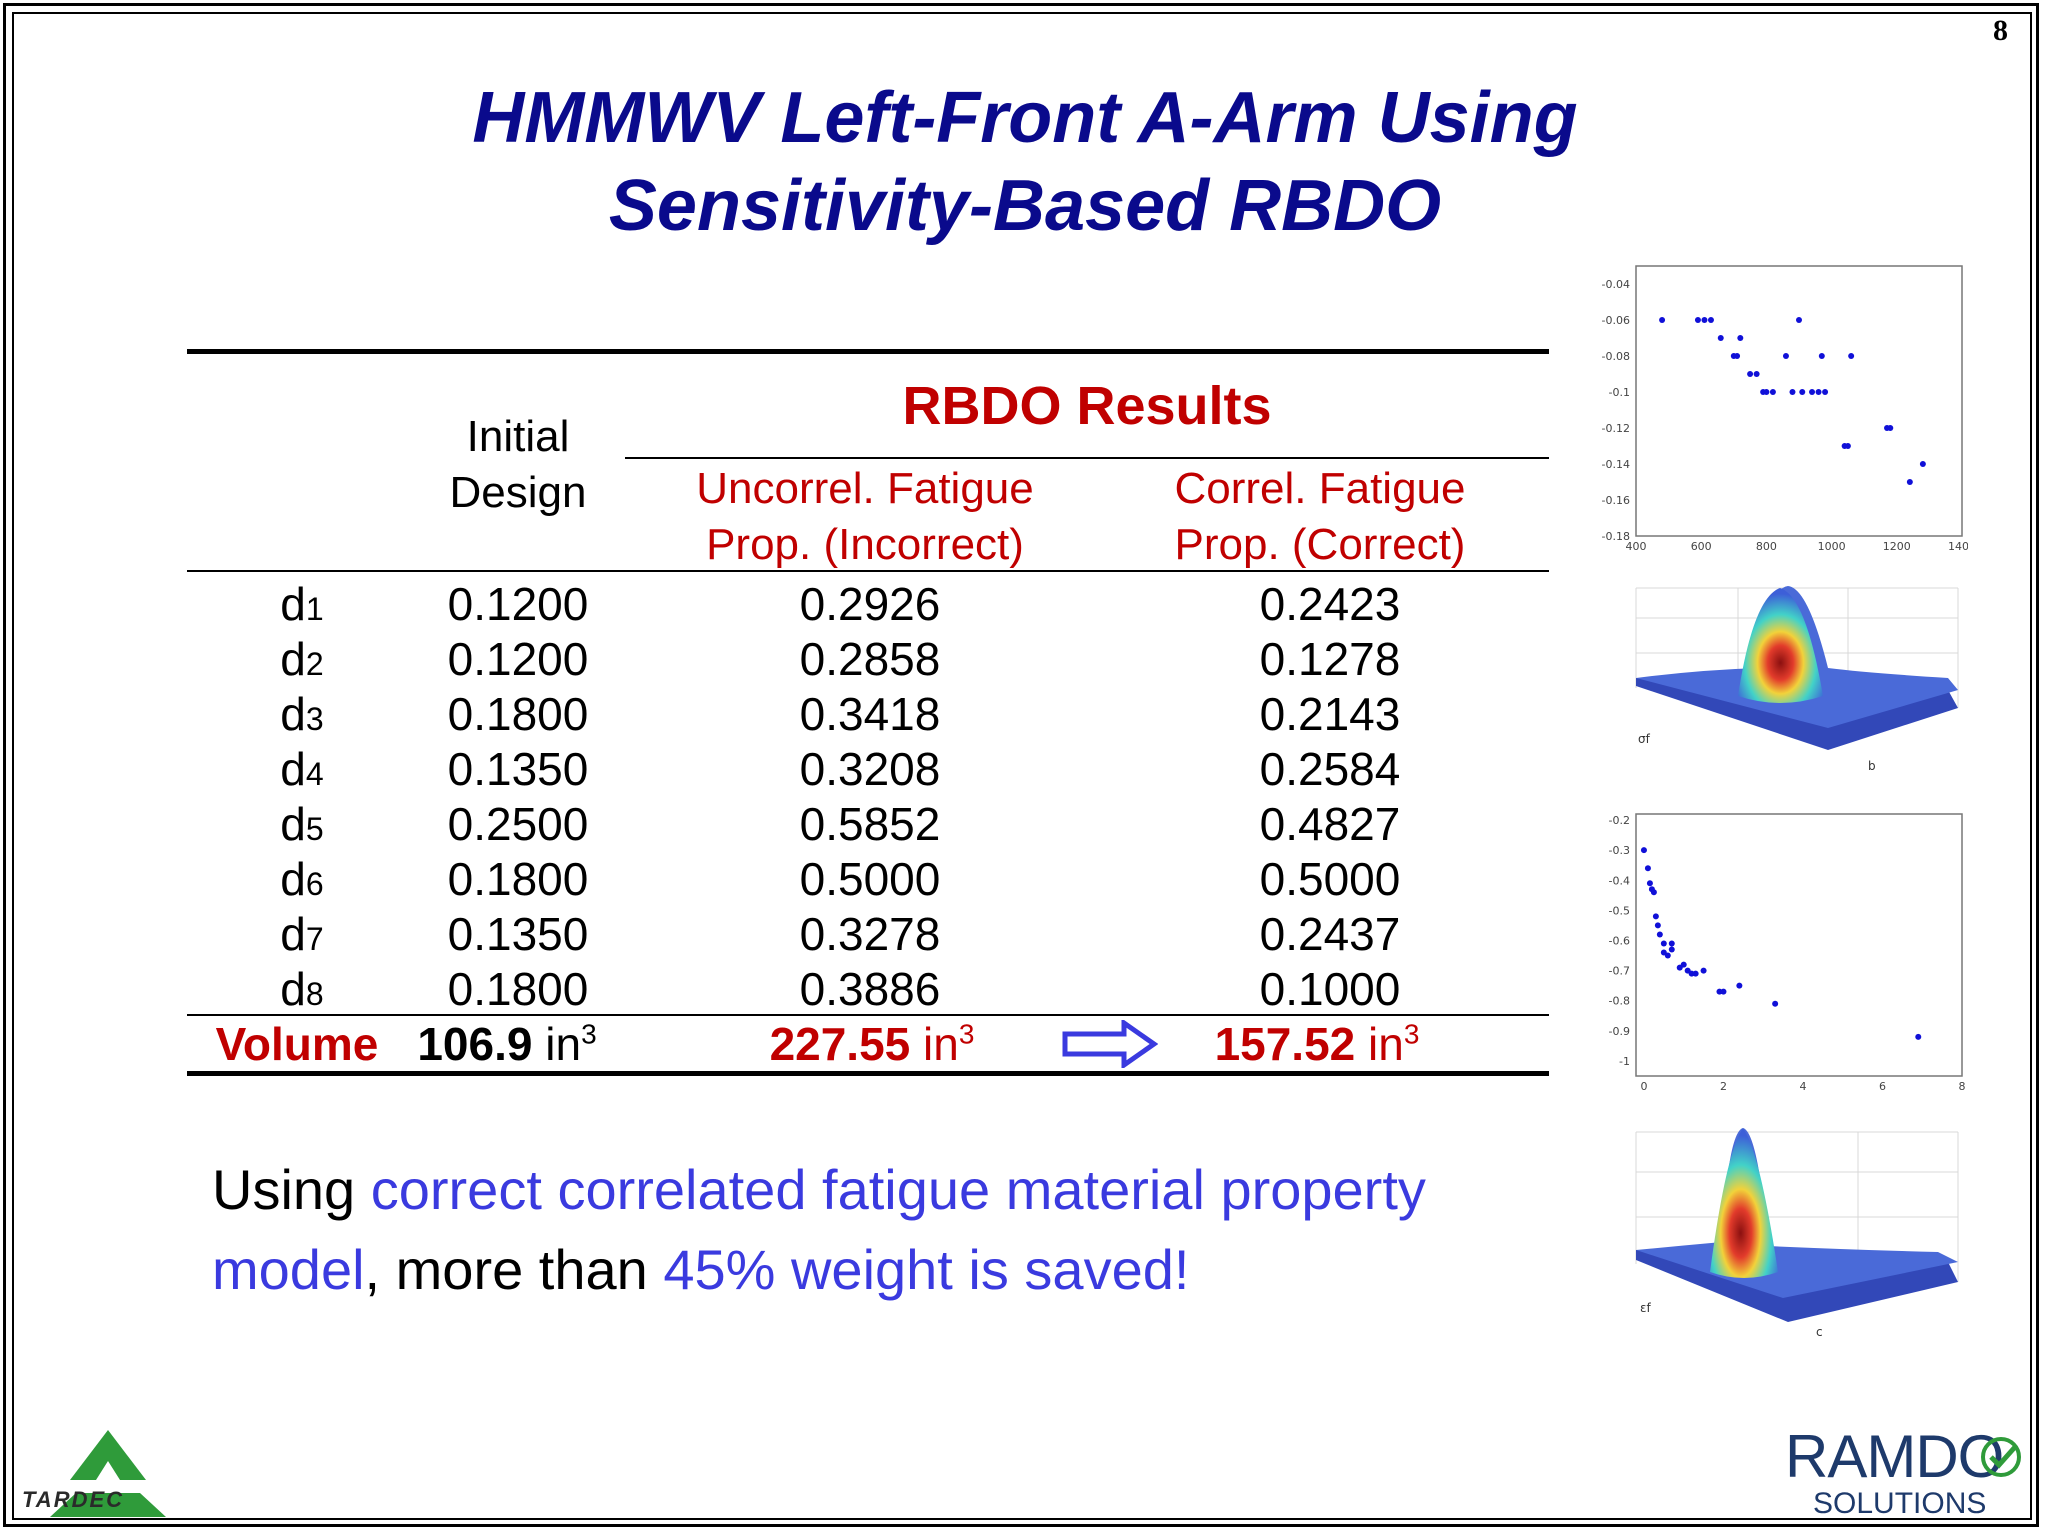  I want to click on variable-label: d1, so click(302, 604).